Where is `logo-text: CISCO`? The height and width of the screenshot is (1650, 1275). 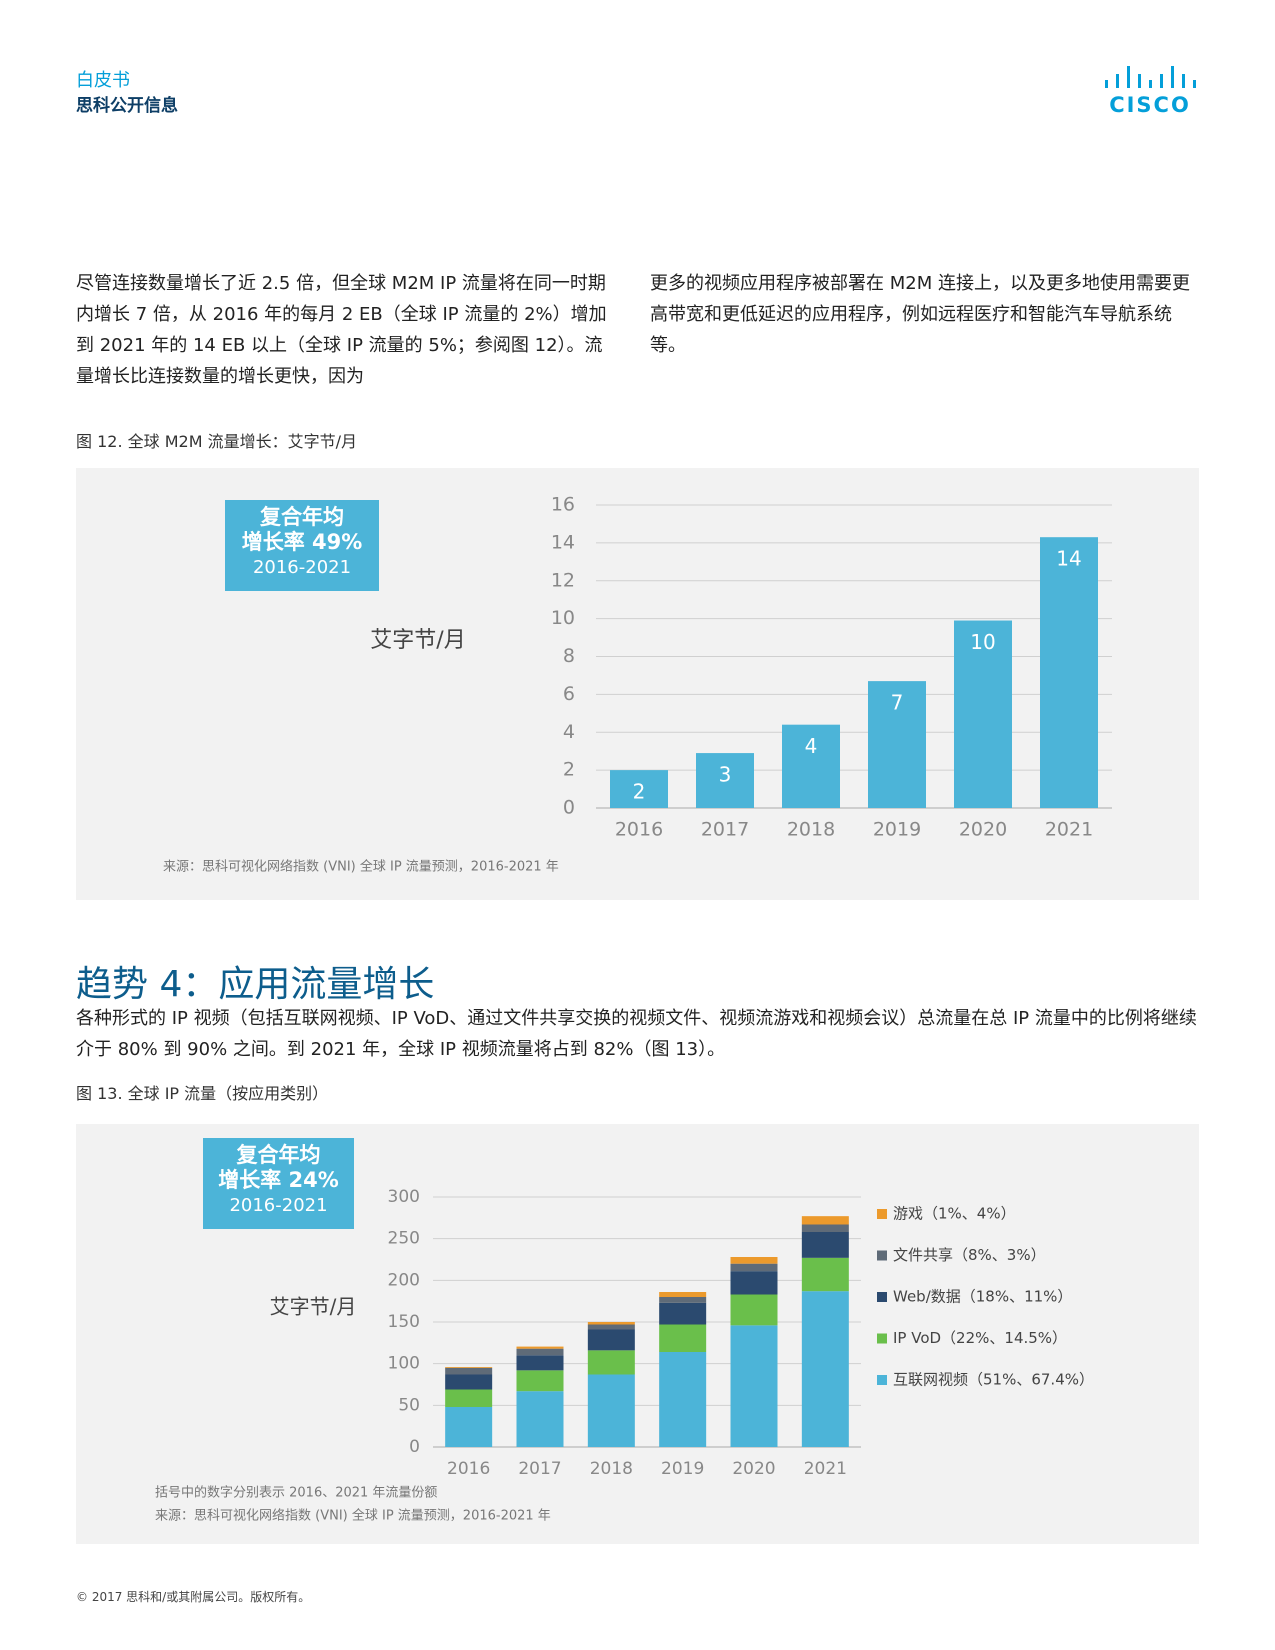
logo-text: CISCO is located at coordinates (1150, 105).